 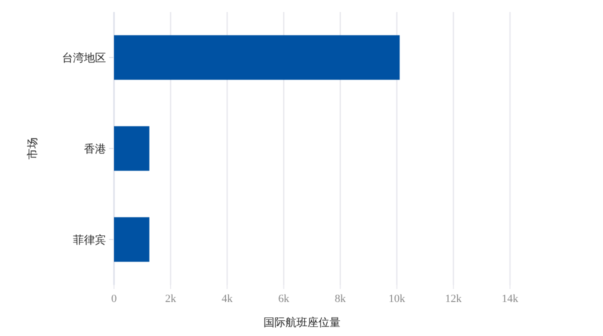 I want to click on y-tick-label: 菲律宾, so click(x=89, y=240).